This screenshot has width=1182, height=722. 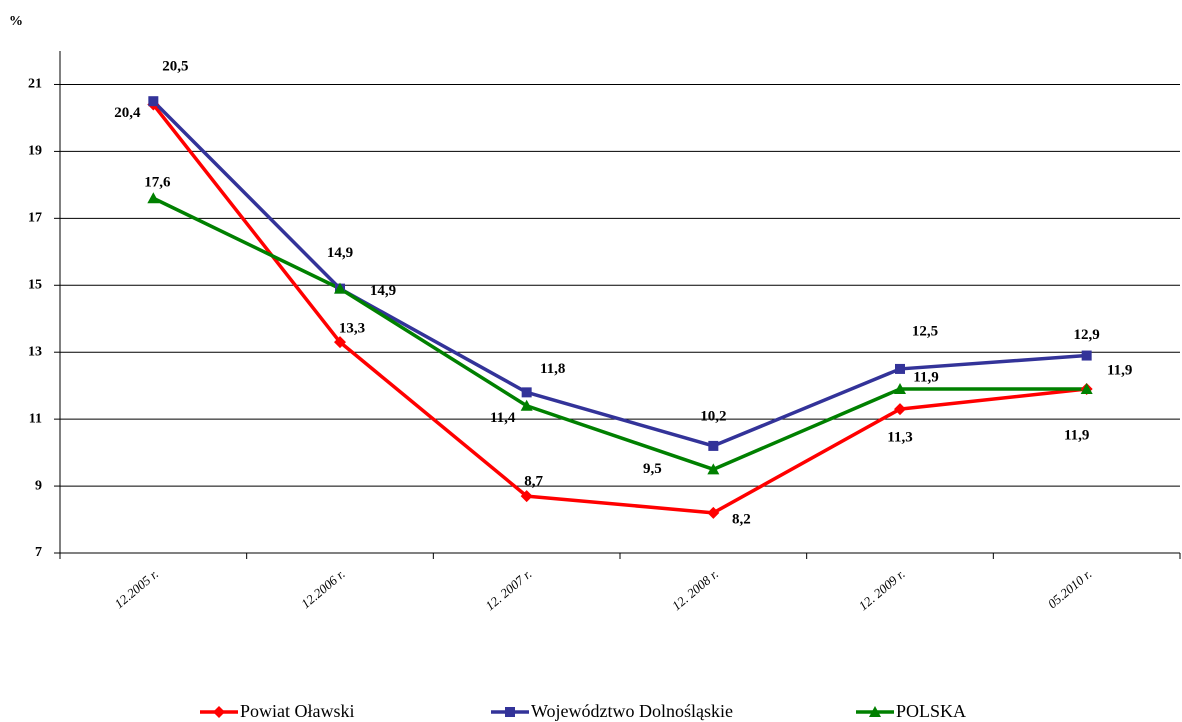 I want to click on x-tick-label: 05.2010 r., so click(x=1070, y=588).